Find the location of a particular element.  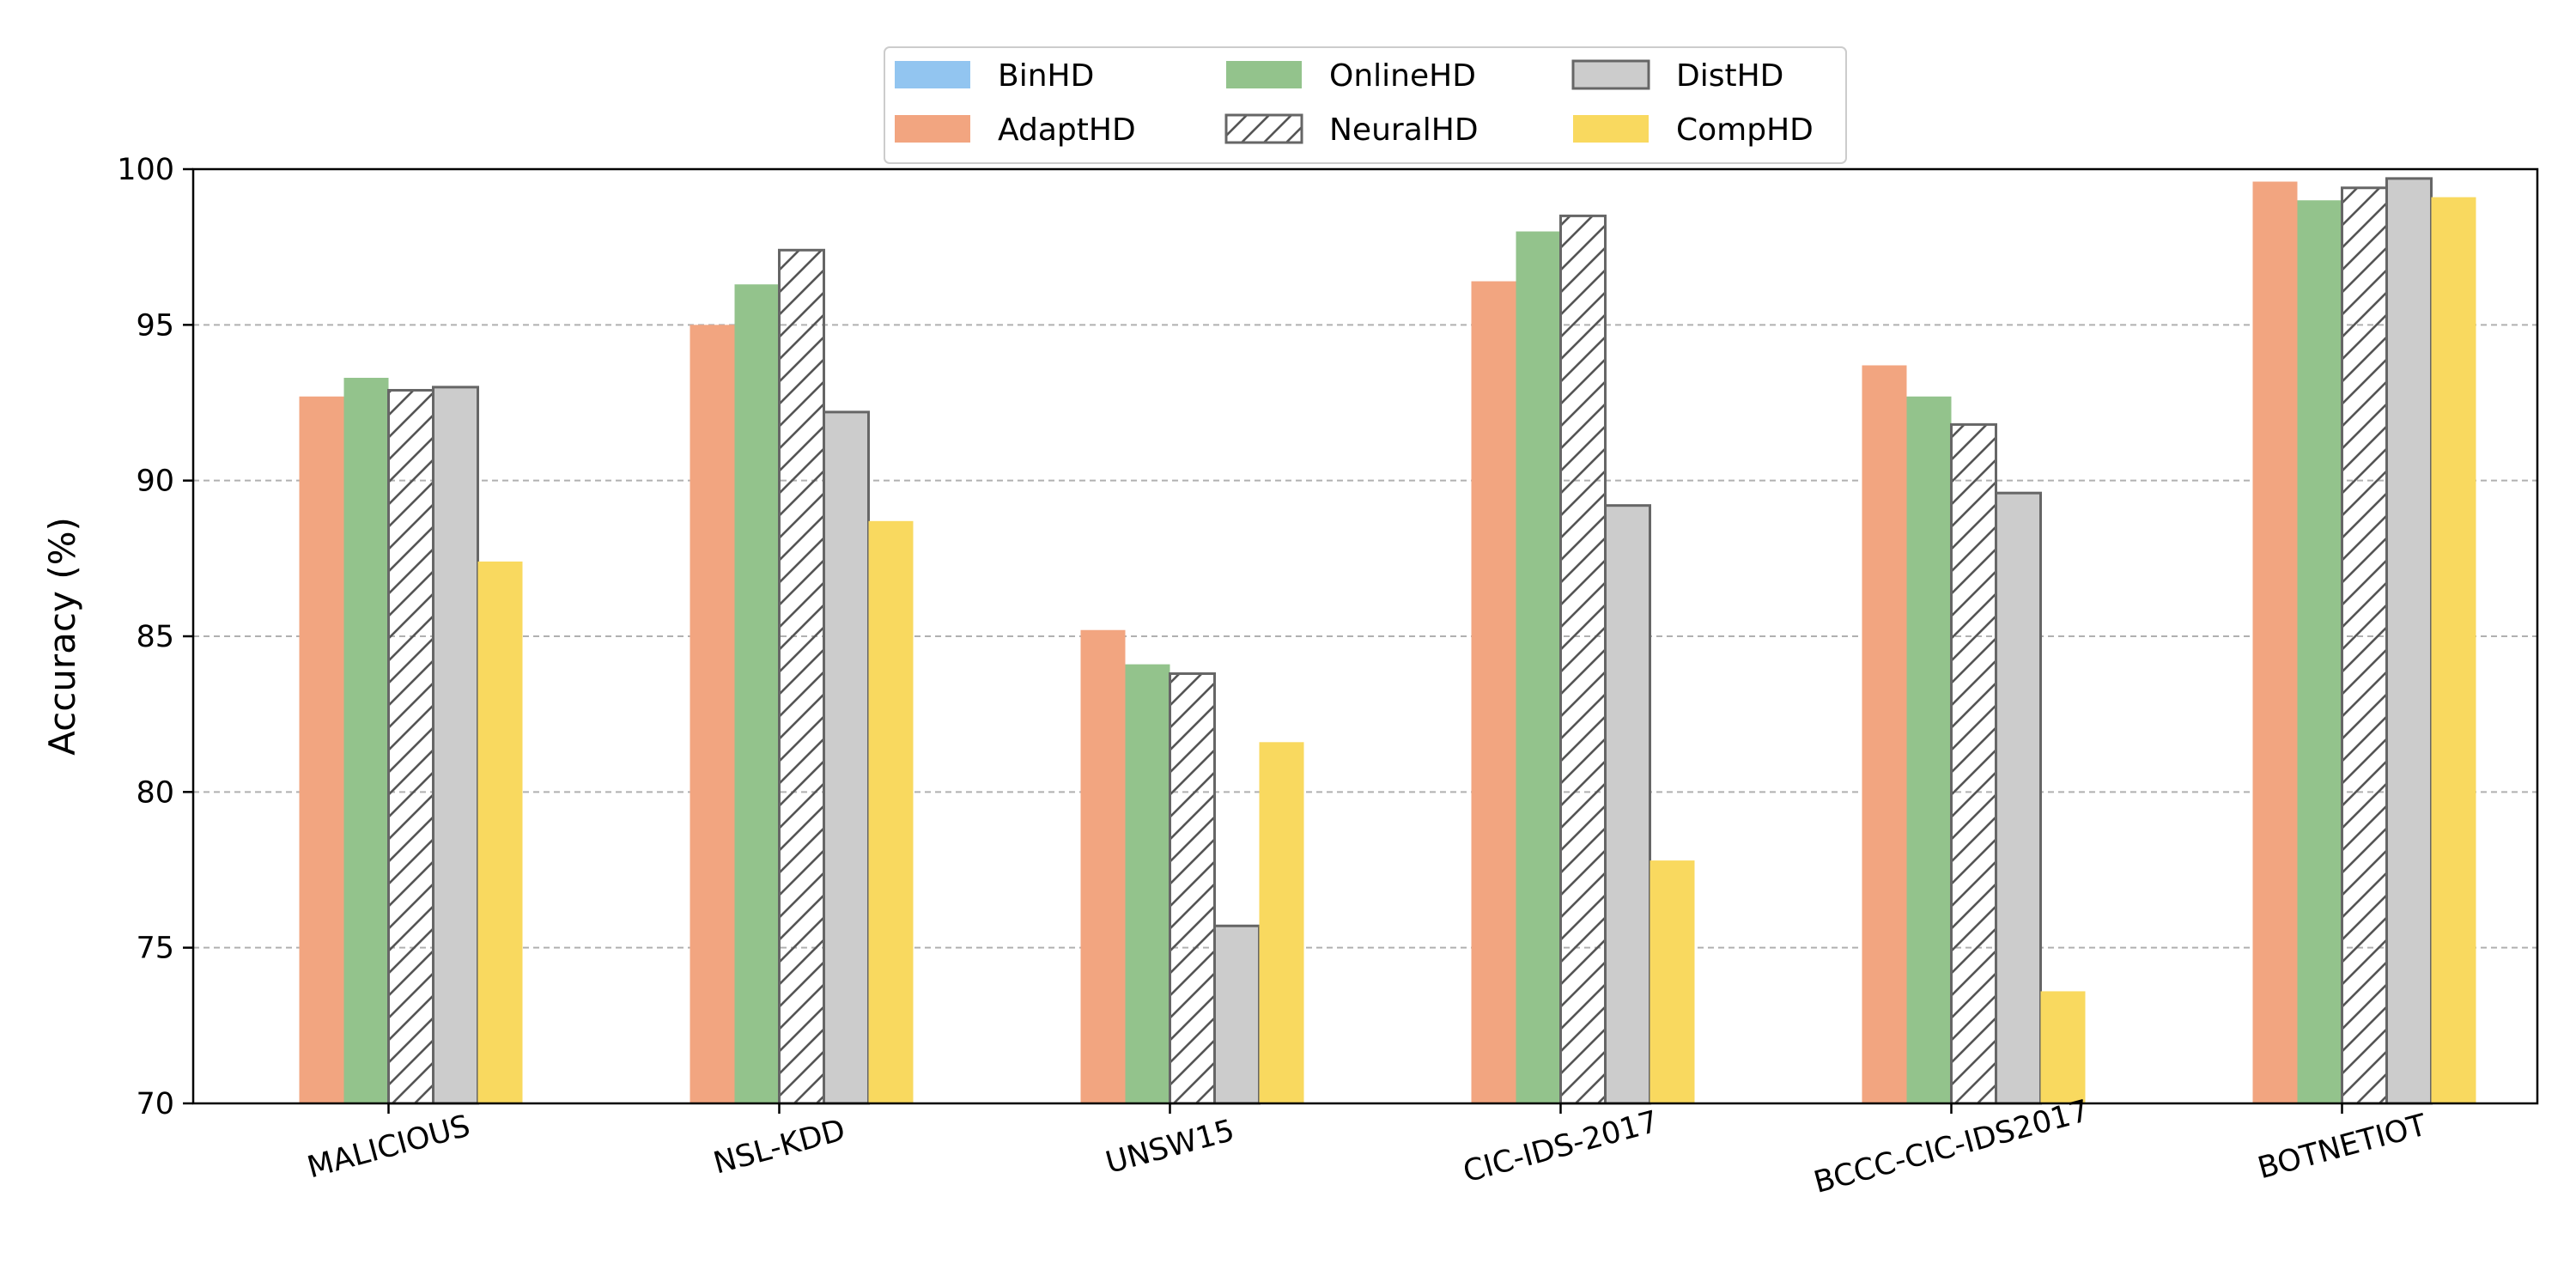

bar-disthd-botnetiot is located at coordinates (2409, 641).